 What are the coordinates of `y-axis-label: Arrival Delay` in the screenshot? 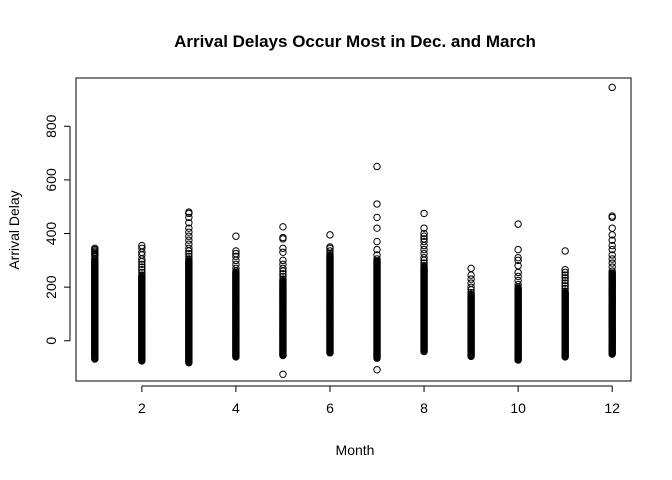 It's located at (14, 229).